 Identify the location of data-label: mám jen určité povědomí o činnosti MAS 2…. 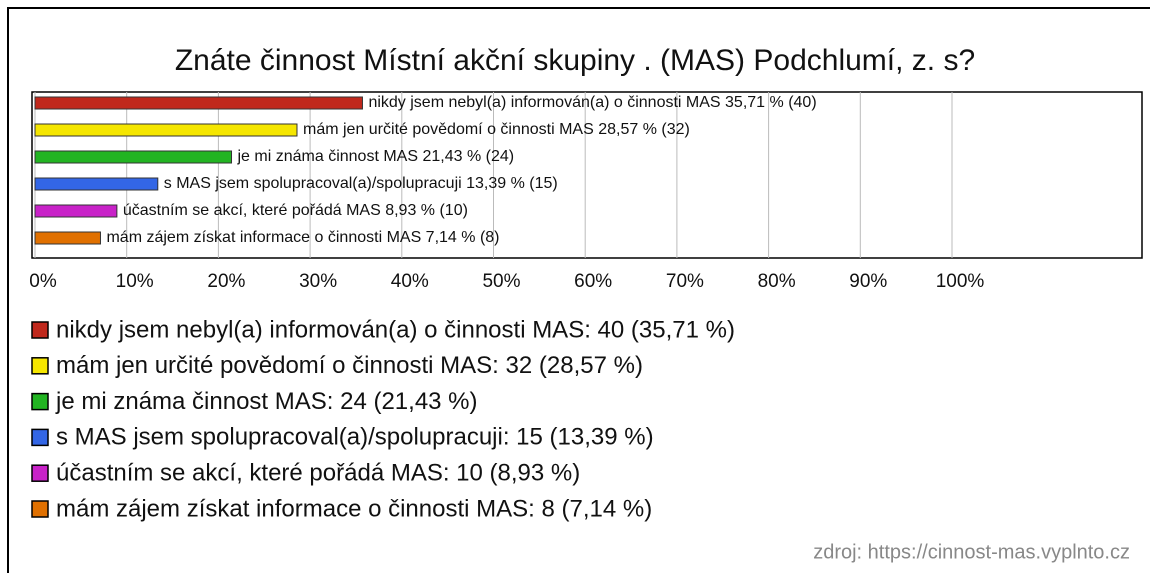
(496, 129).